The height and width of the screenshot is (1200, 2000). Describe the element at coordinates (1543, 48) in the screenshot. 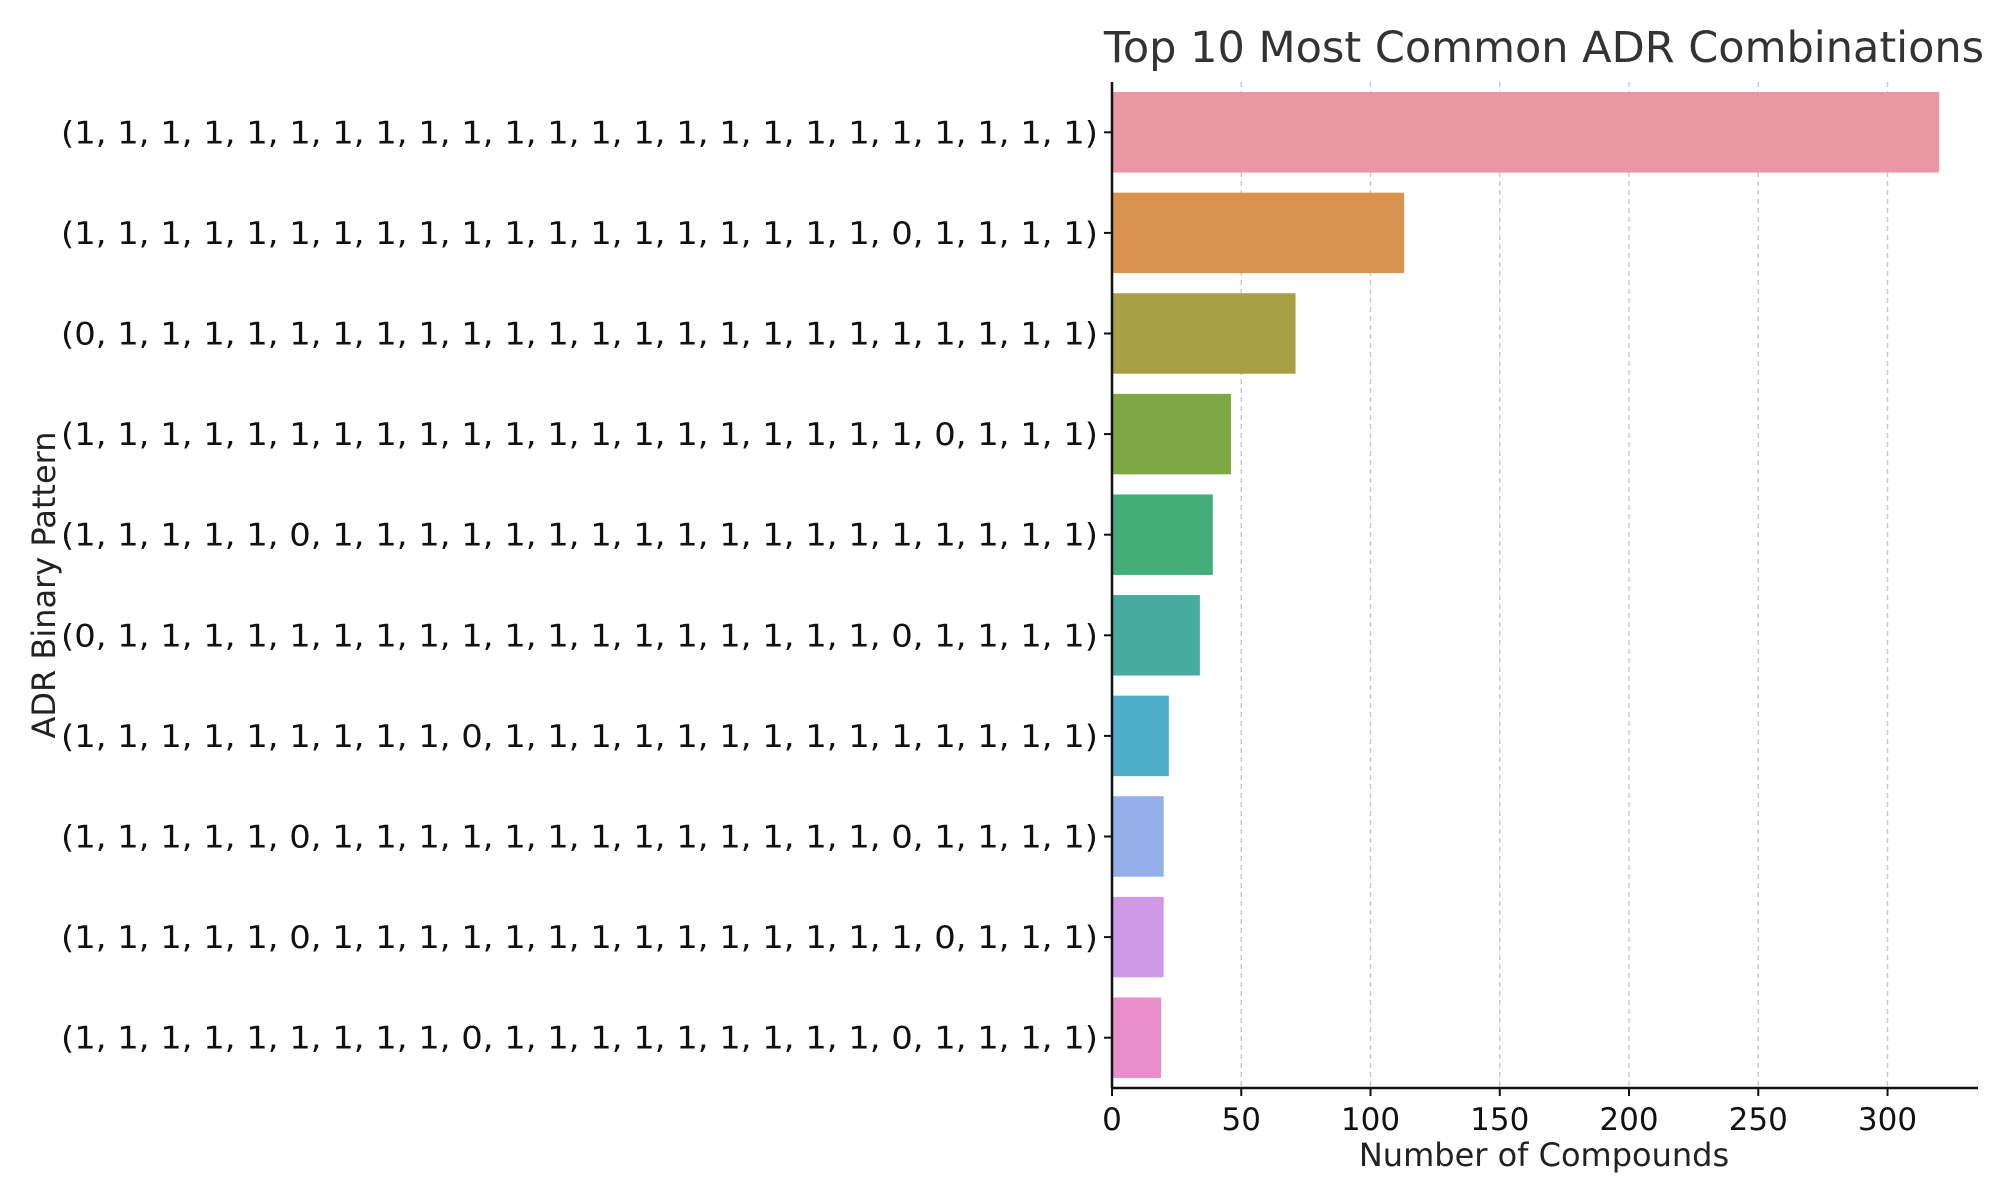

I see `chart-title: Top 10 Most Common ADR Combinations` at that location.